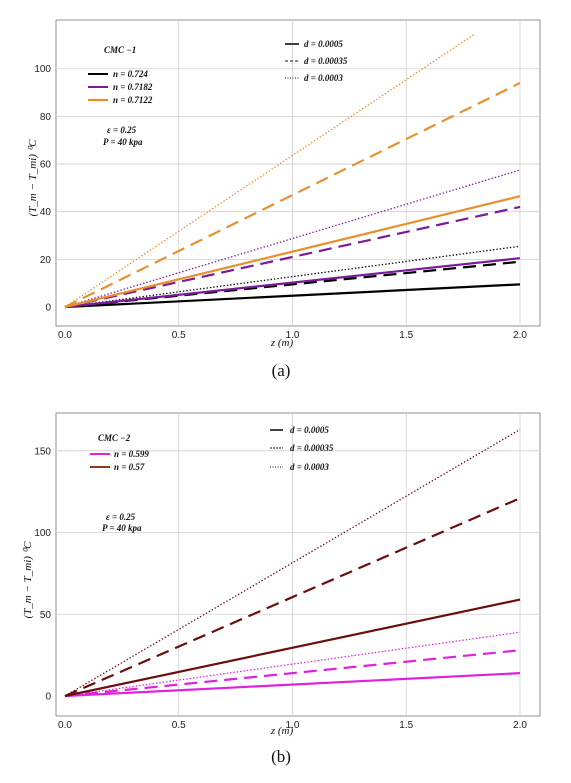 The image size is (571, 783). What do you see at coordinates (120, 50) in the screenshot?
I see `fluid-legend-title: CMC −1` at bounding box center [120, 50].